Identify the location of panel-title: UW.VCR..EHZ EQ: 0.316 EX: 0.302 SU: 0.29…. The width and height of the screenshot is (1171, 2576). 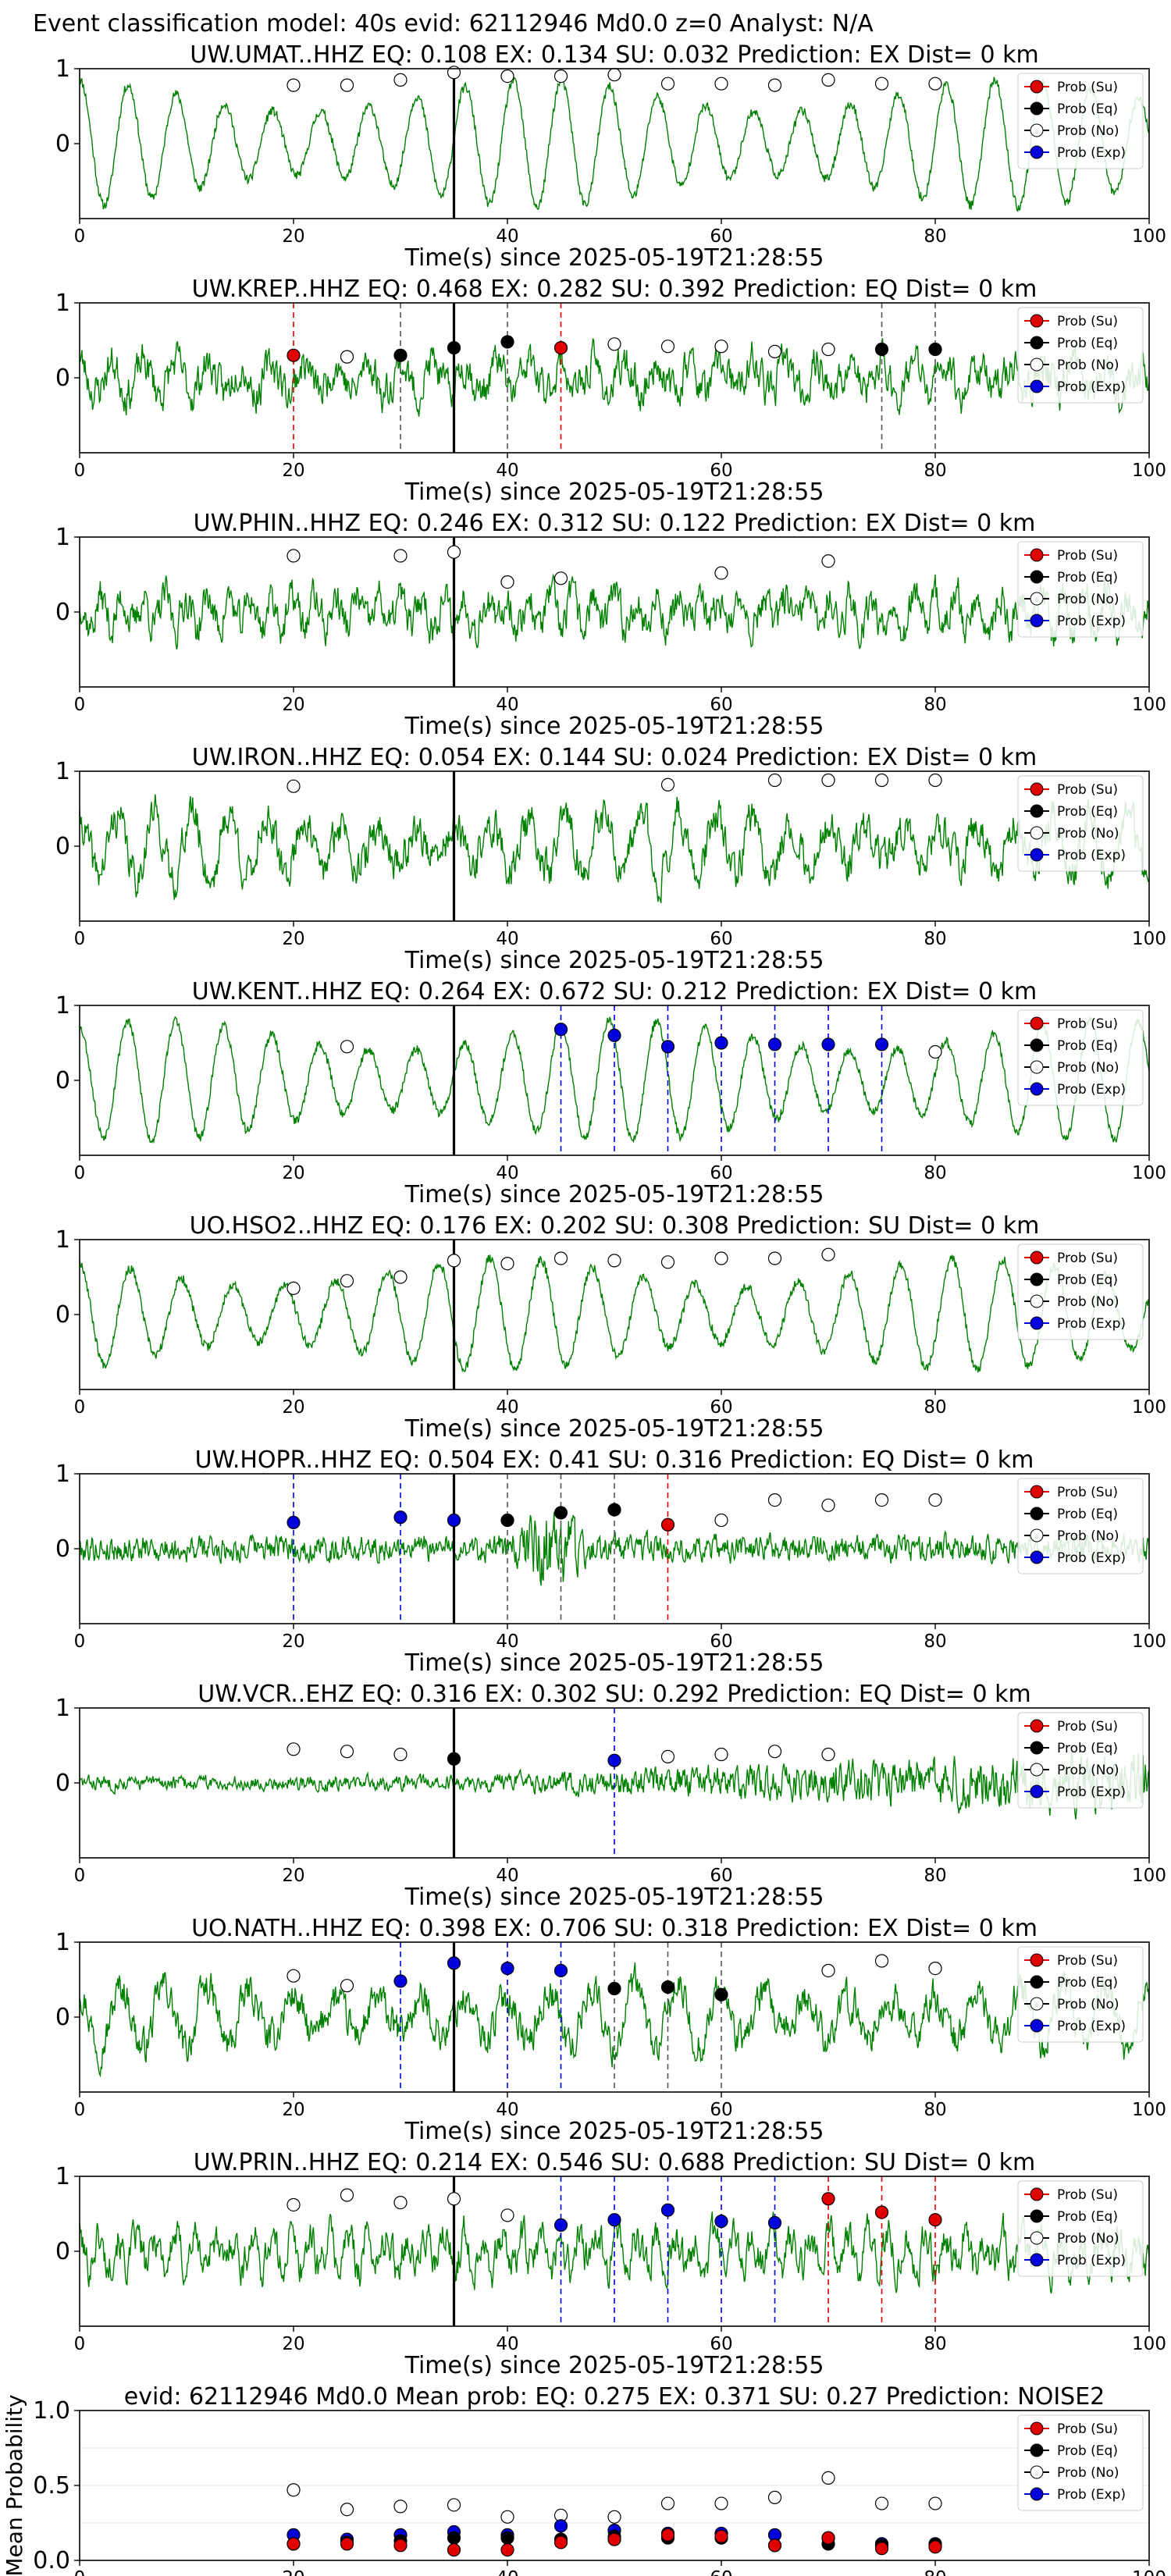
(614, 1695).